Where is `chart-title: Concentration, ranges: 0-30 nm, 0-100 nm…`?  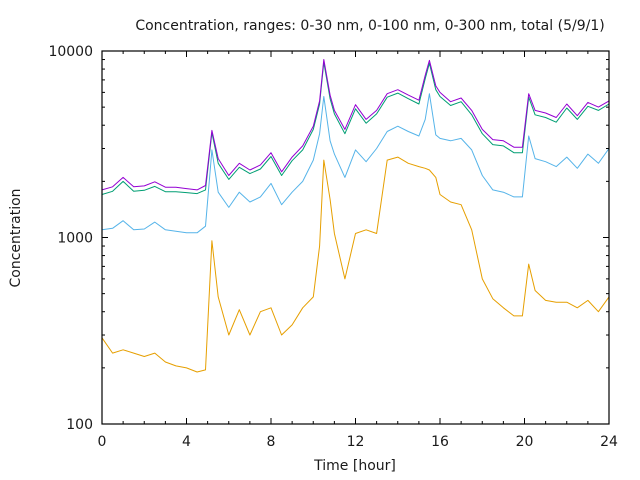
chart-title: Concentration, ranges: 0-30 nm, 0-100 nm… is located at coordinates (369, 26).